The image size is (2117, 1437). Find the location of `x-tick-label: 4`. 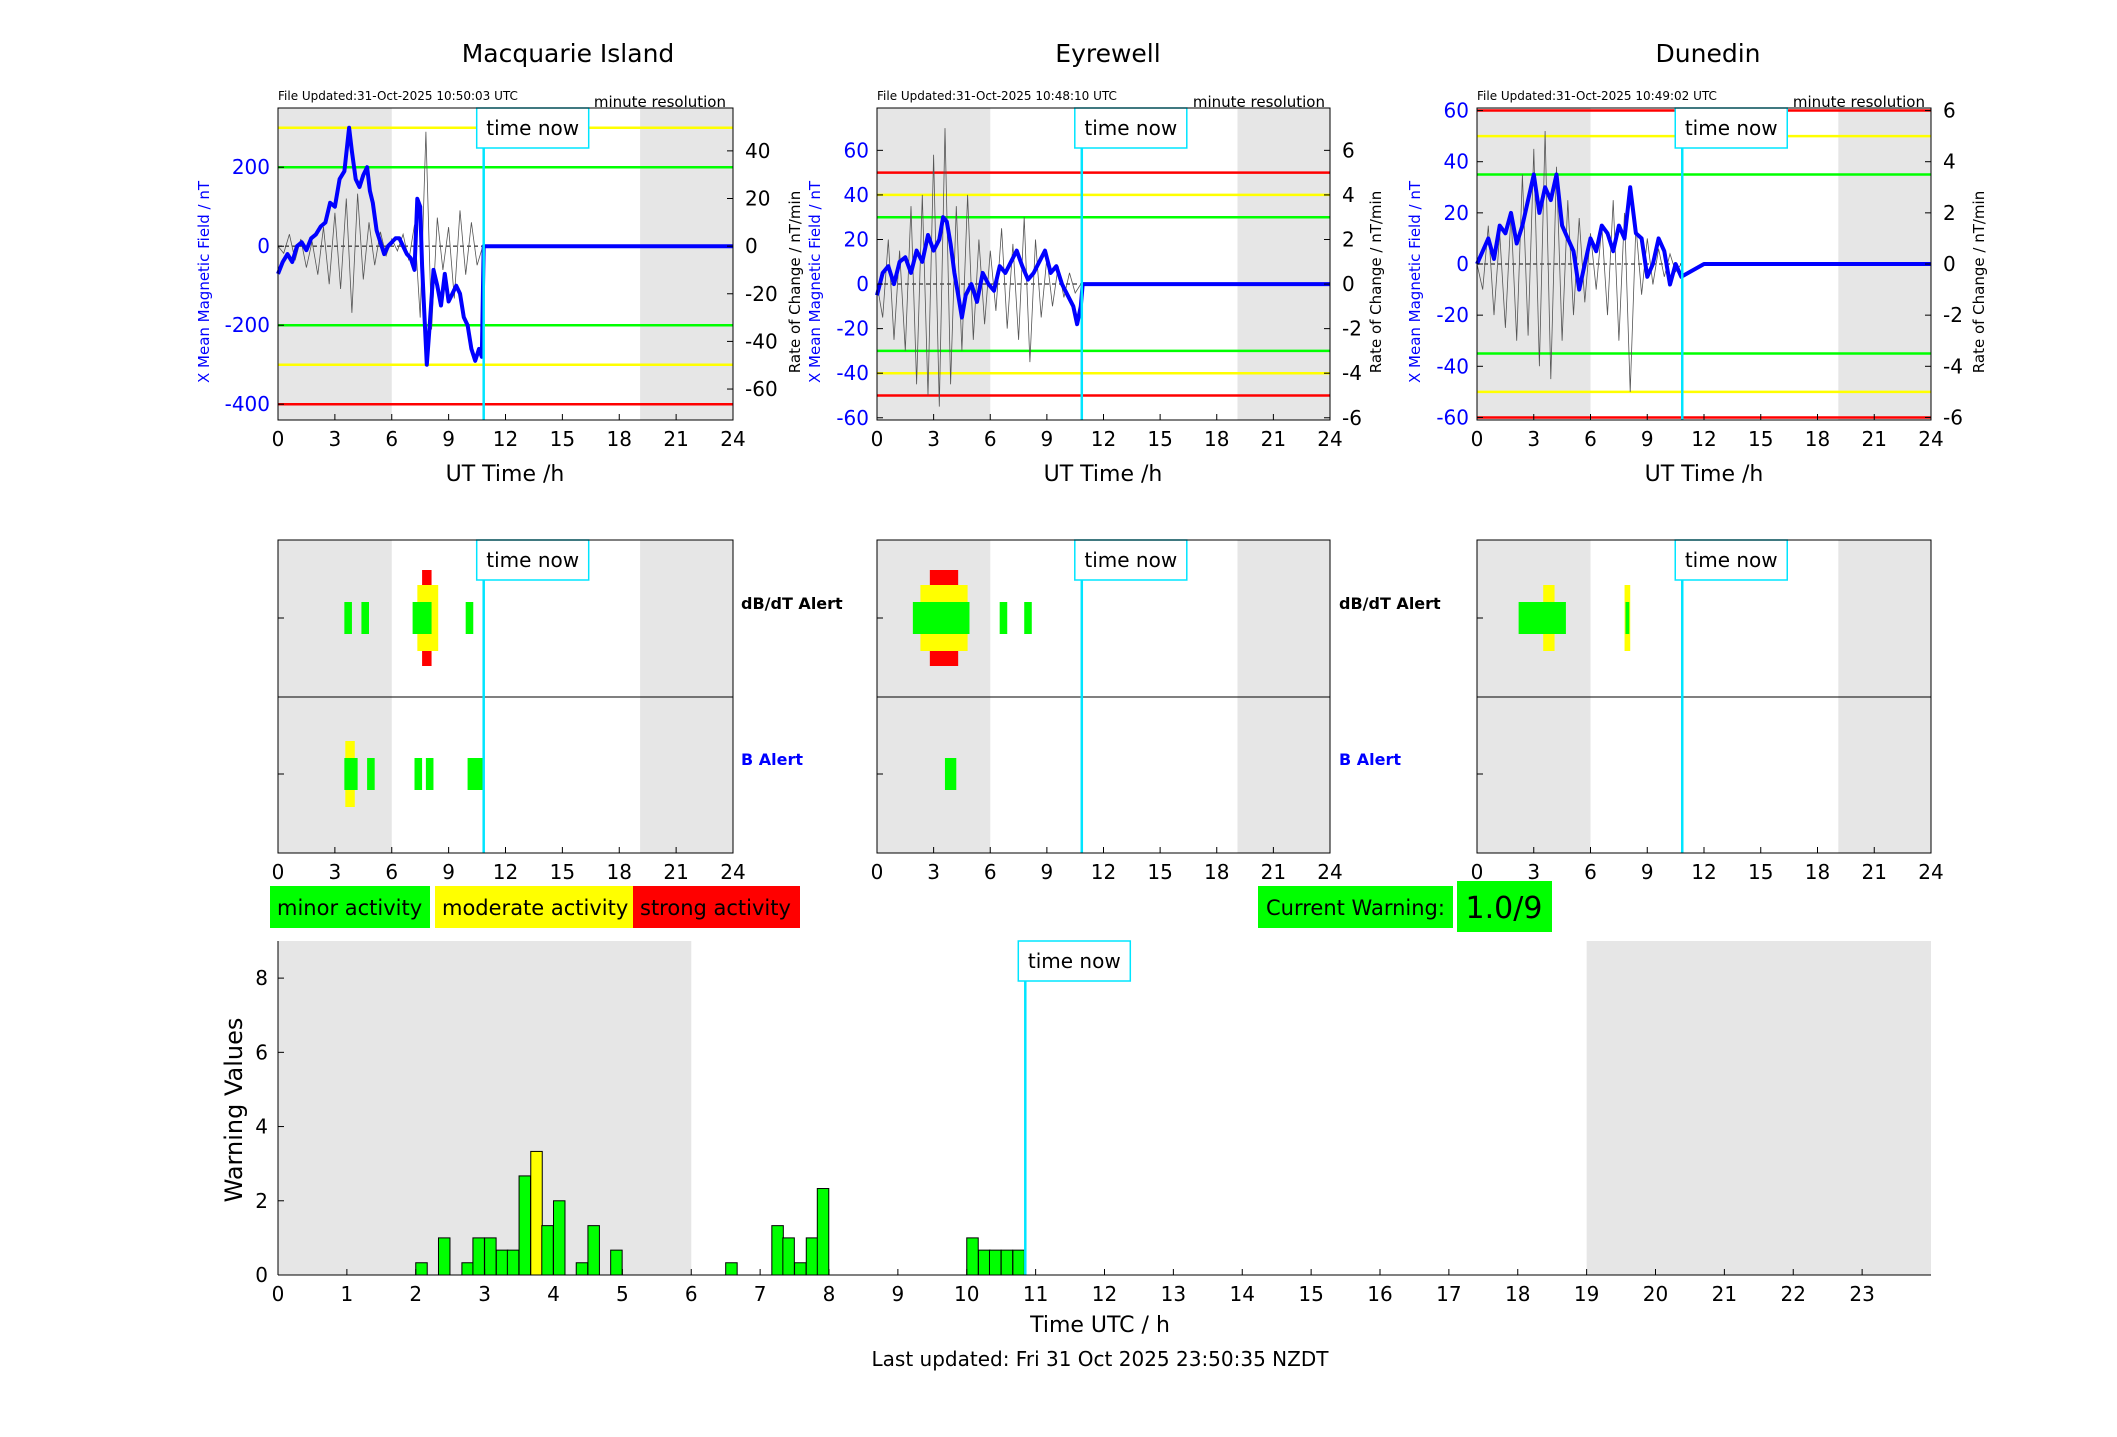

x-tick-label: 4 is located at coordinates (553, 1294).